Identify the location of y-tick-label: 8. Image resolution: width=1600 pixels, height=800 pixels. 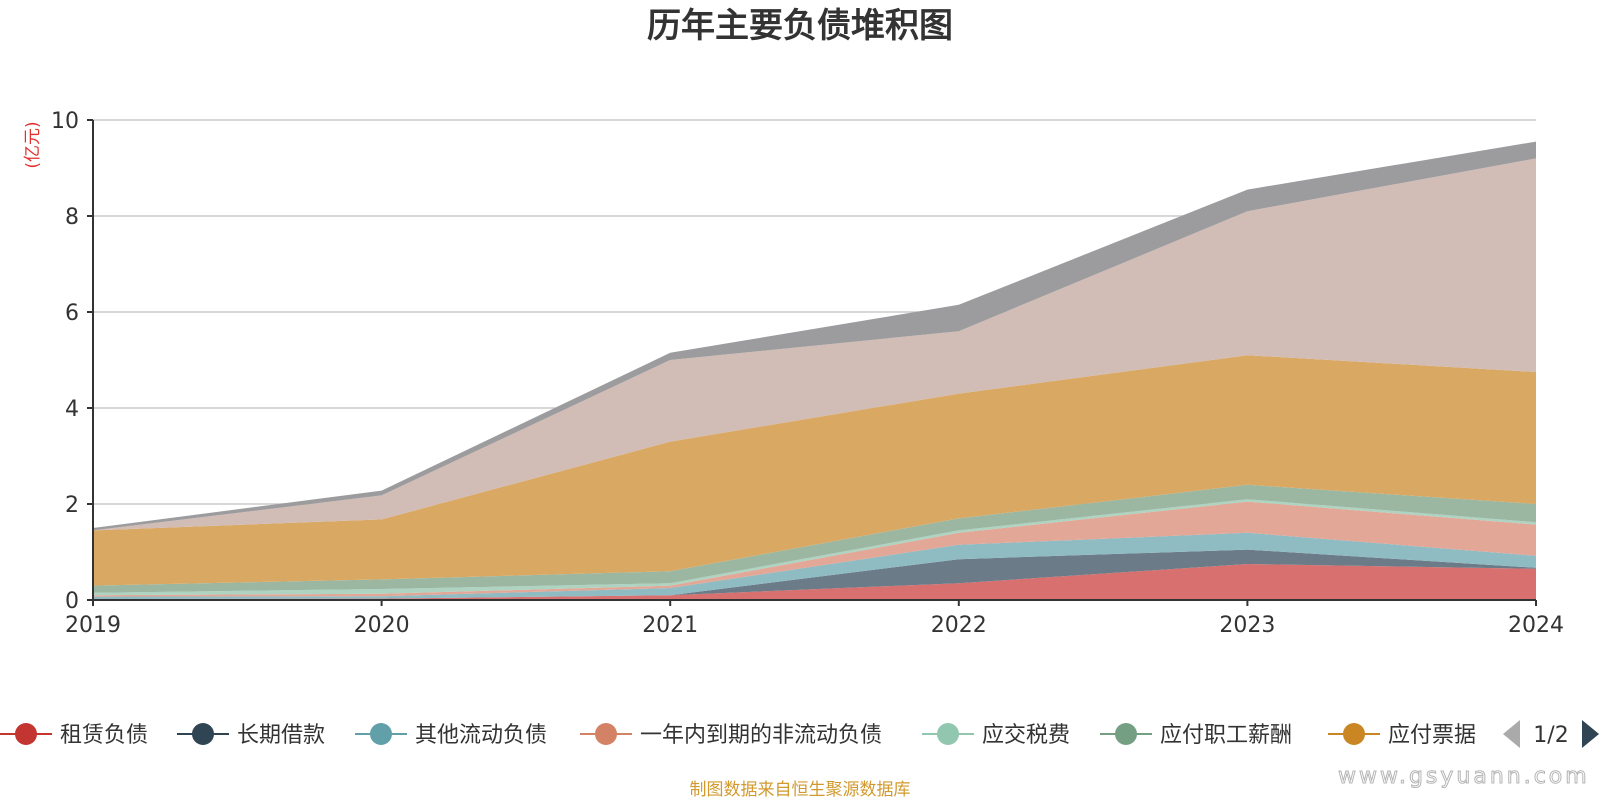
(72, 217).